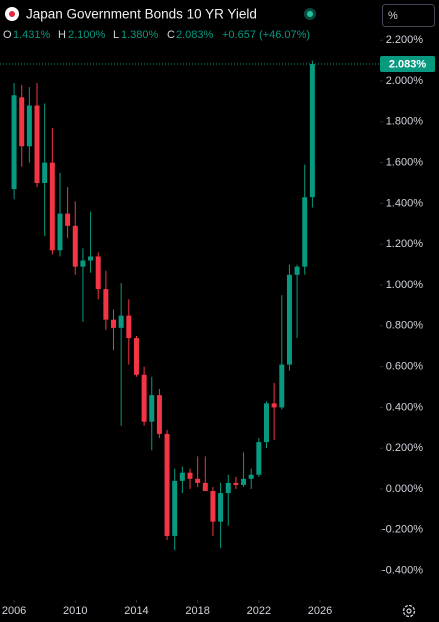  I want to click on legend-key: C, so click(171, 35).